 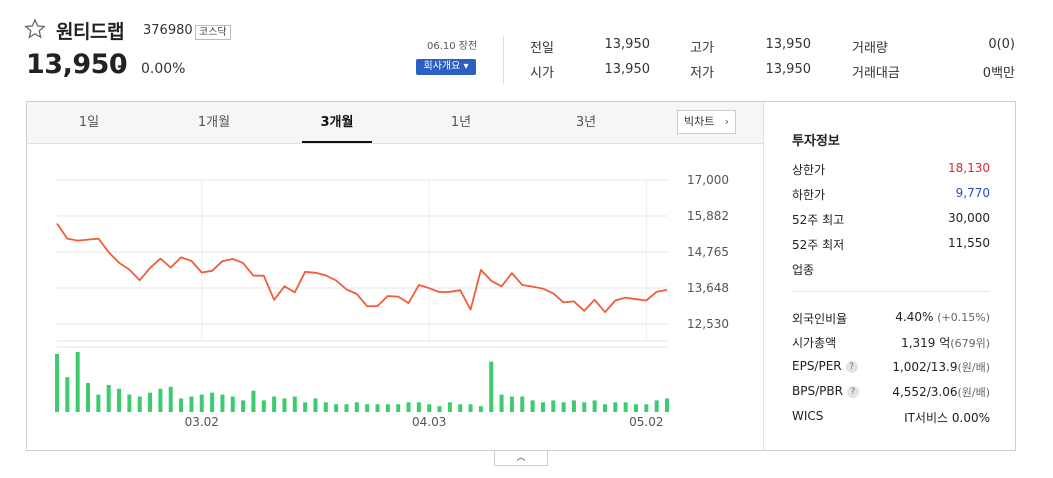 I want to click on low-value: 13,950, so click(x=788, y=69).